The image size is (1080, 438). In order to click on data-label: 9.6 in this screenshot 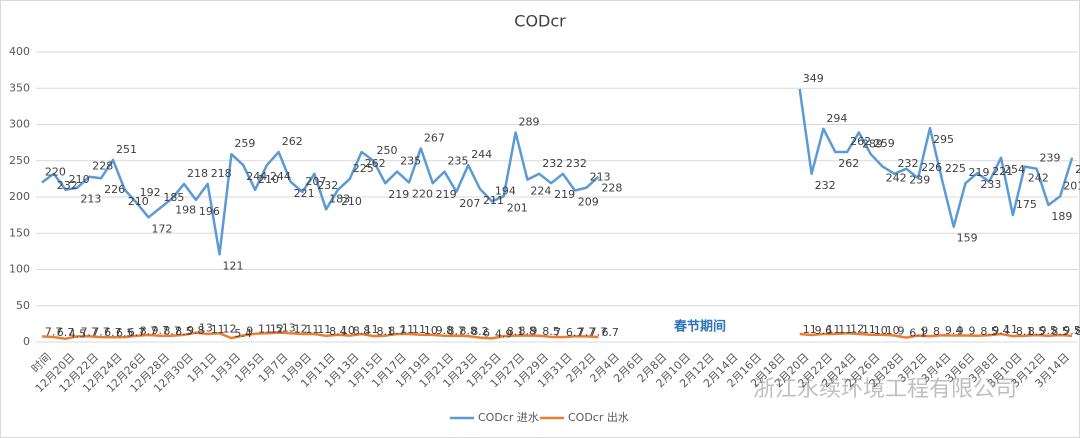, I will do `click(824, 330)`.